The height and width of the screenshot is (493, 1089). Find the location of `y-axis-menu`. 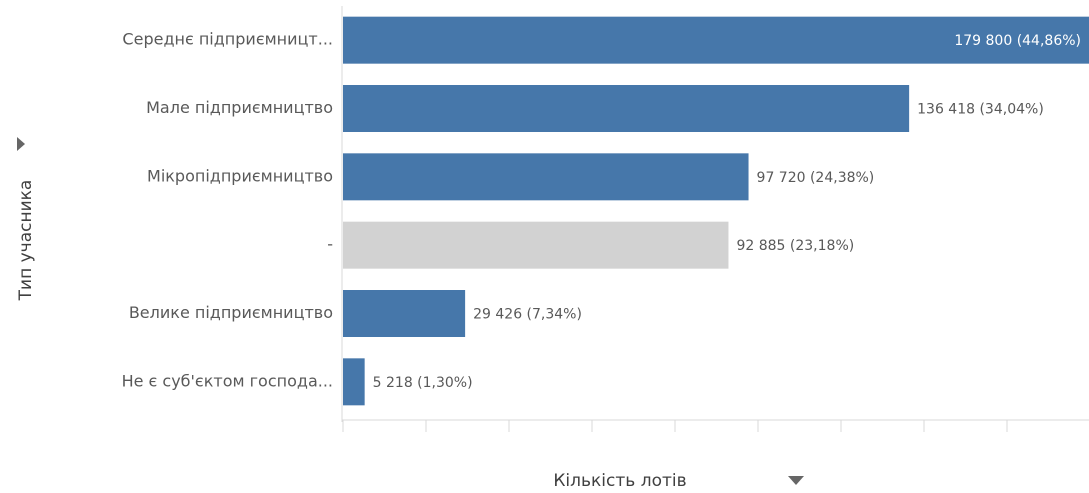

y-axis-menu is located at coordinates (21, 144).